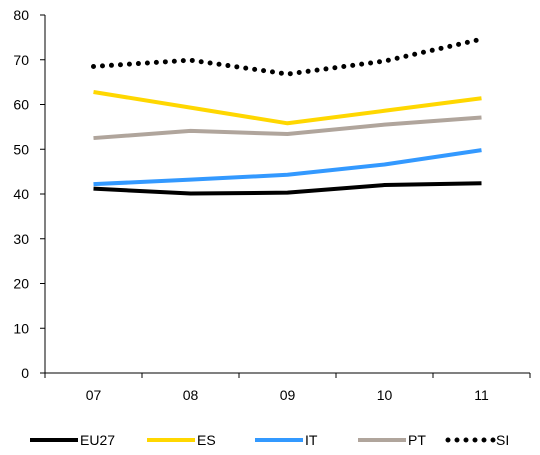  Describe the element at coordinates (481, 395) in the screenshot. I see `x-tick-label: 11` at that location.